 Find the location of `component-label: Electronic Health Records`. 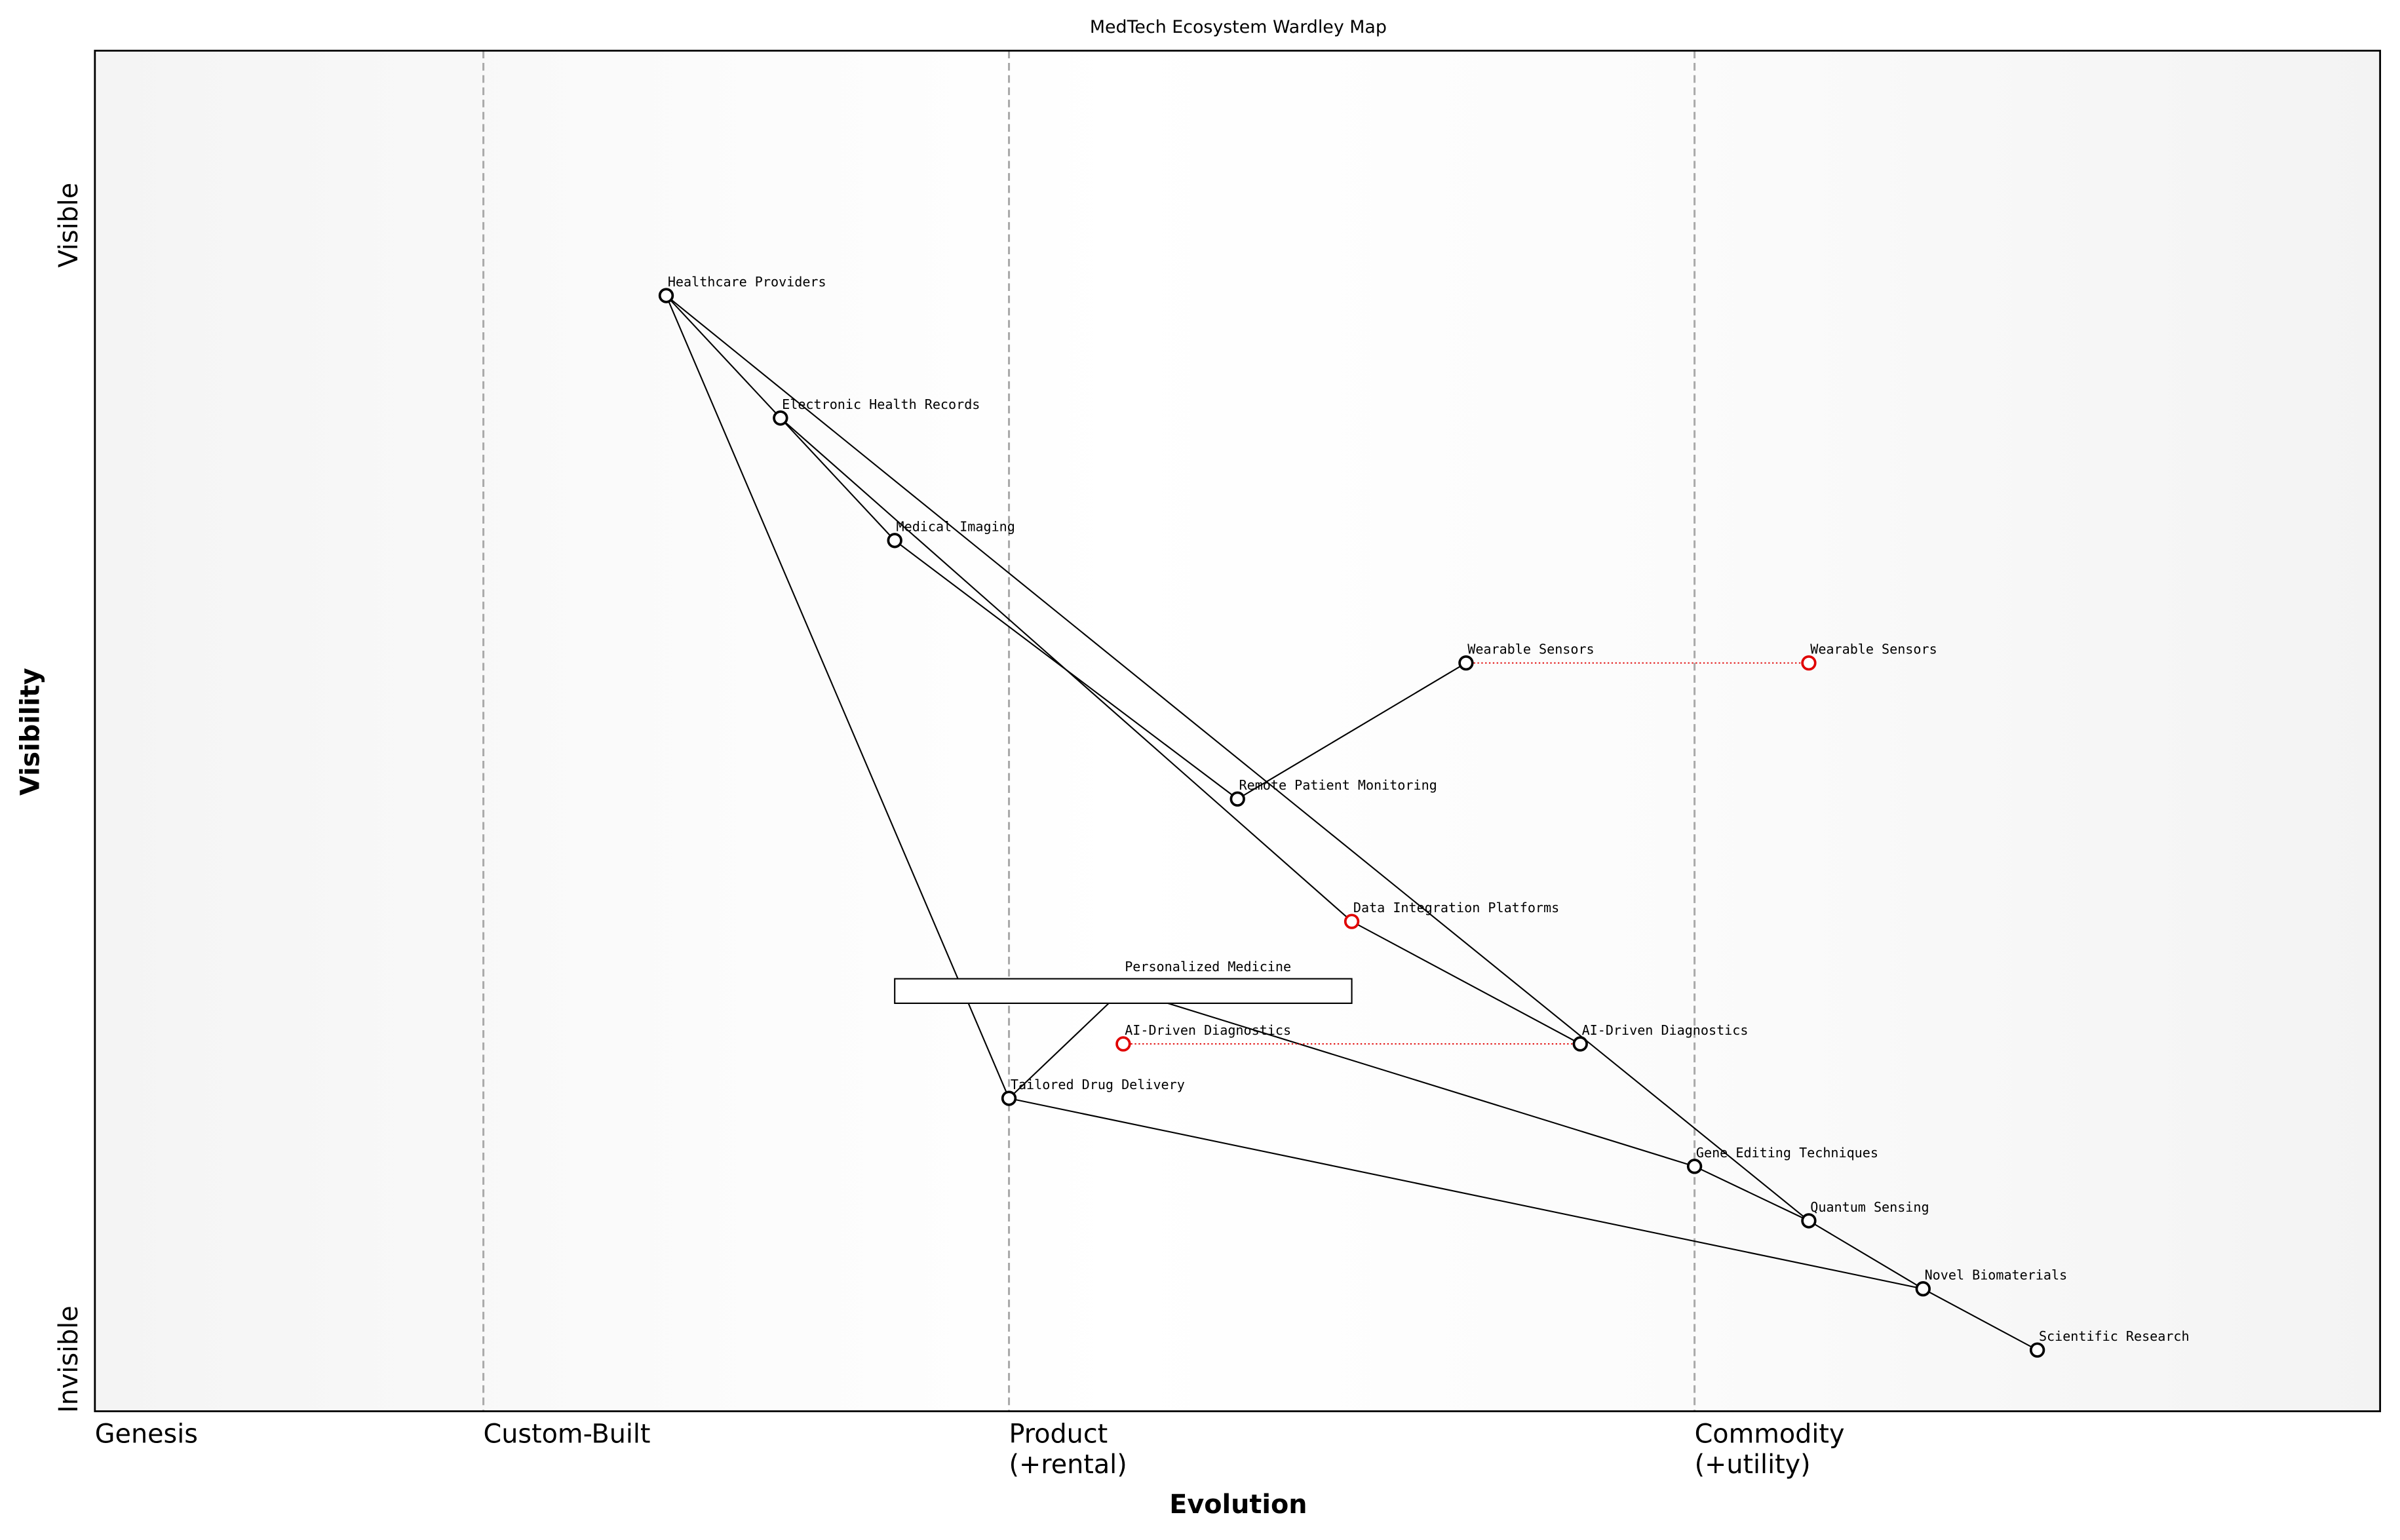

component-label: Electronic Health Records is located at coordinates (881, 404).